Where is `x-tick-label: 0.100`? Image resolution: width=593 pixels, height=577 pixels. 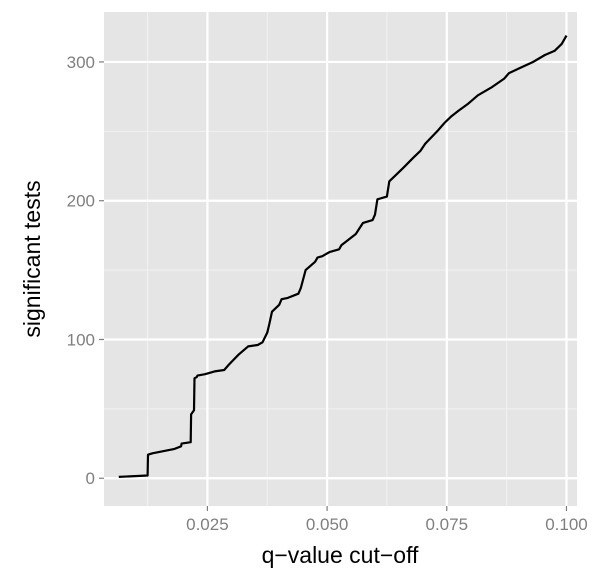
x-tick-label: 0.100 is located at coordinates (566, 524).